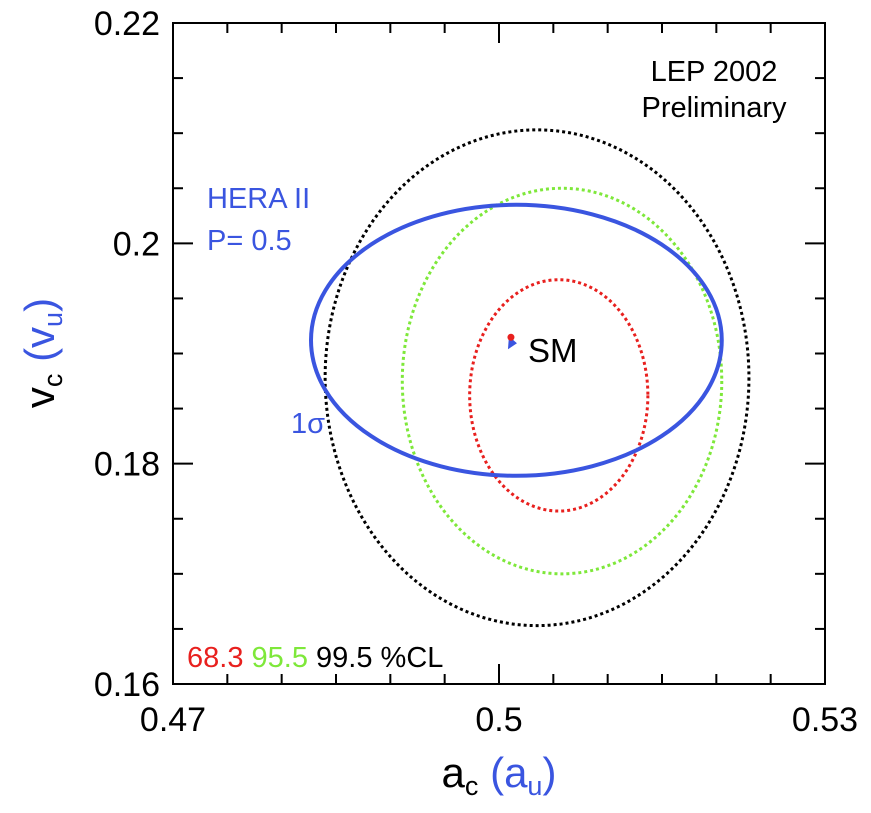 This screenshot has width=871, height=813. I want to click on legend: 68.3 95.5 99.5 %CL, so click(315, 658).